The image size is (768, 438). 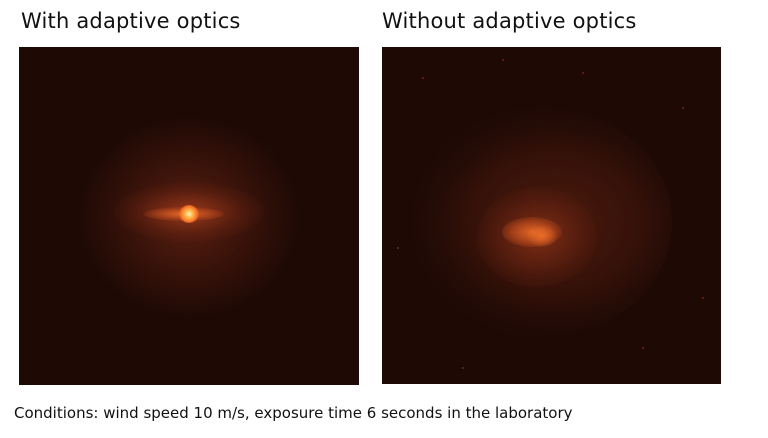 What do you see at coordinates (131, 21) in the screenshot?
I see `panel-title-with-ao: With adaptive optics` at bounding box center [131, 21].